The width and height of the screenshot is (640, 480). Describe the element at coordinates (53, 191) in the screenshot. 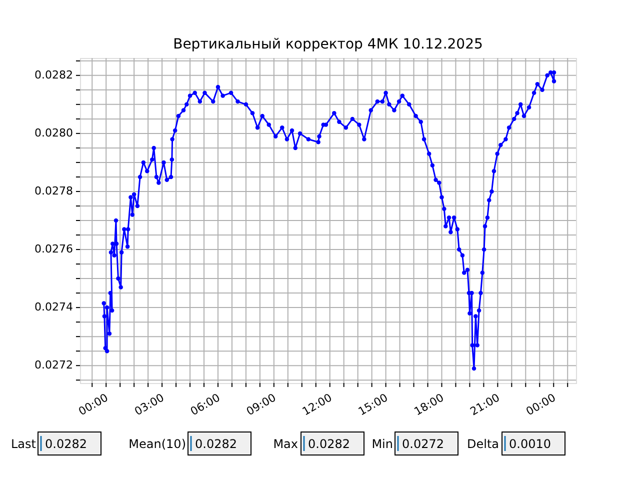

I see `y-tick-label: 0.0278` at that location.